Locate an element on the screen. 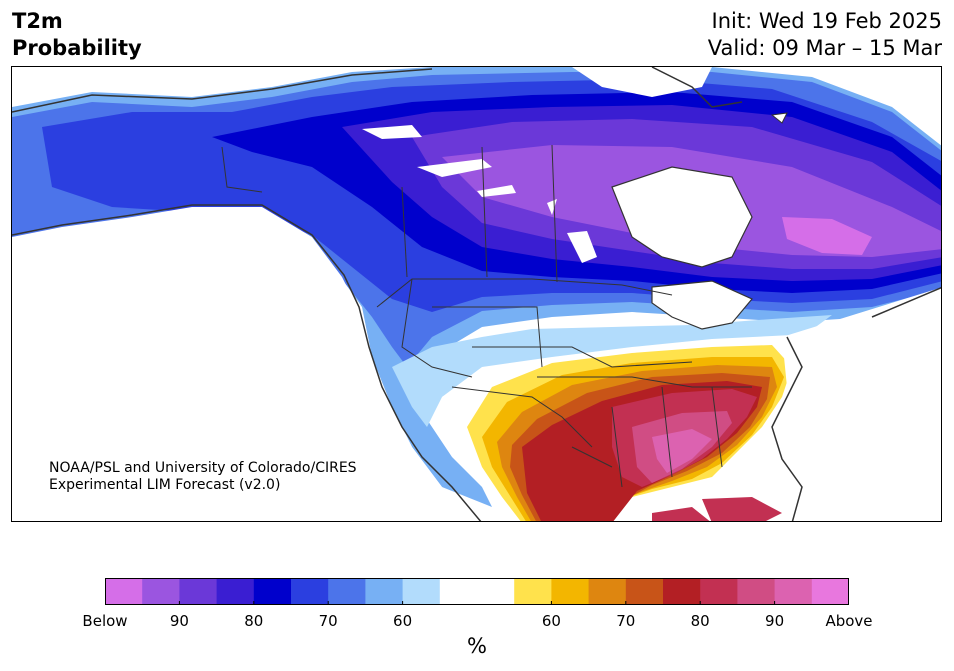 Image resolution: width=954 pixels, height=671 pixels. chart-title: T2m Probability is located at coordinates (77, 35).